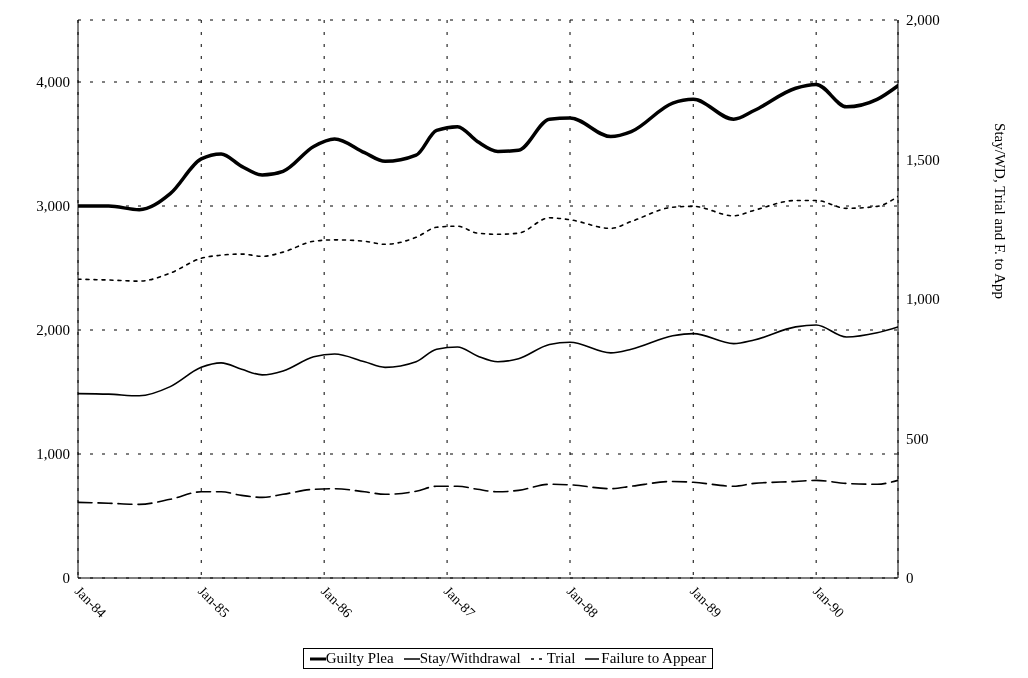 The image size is (1028, 678). I want to click on y2-tick-label: 2,000, so click(923, 20).